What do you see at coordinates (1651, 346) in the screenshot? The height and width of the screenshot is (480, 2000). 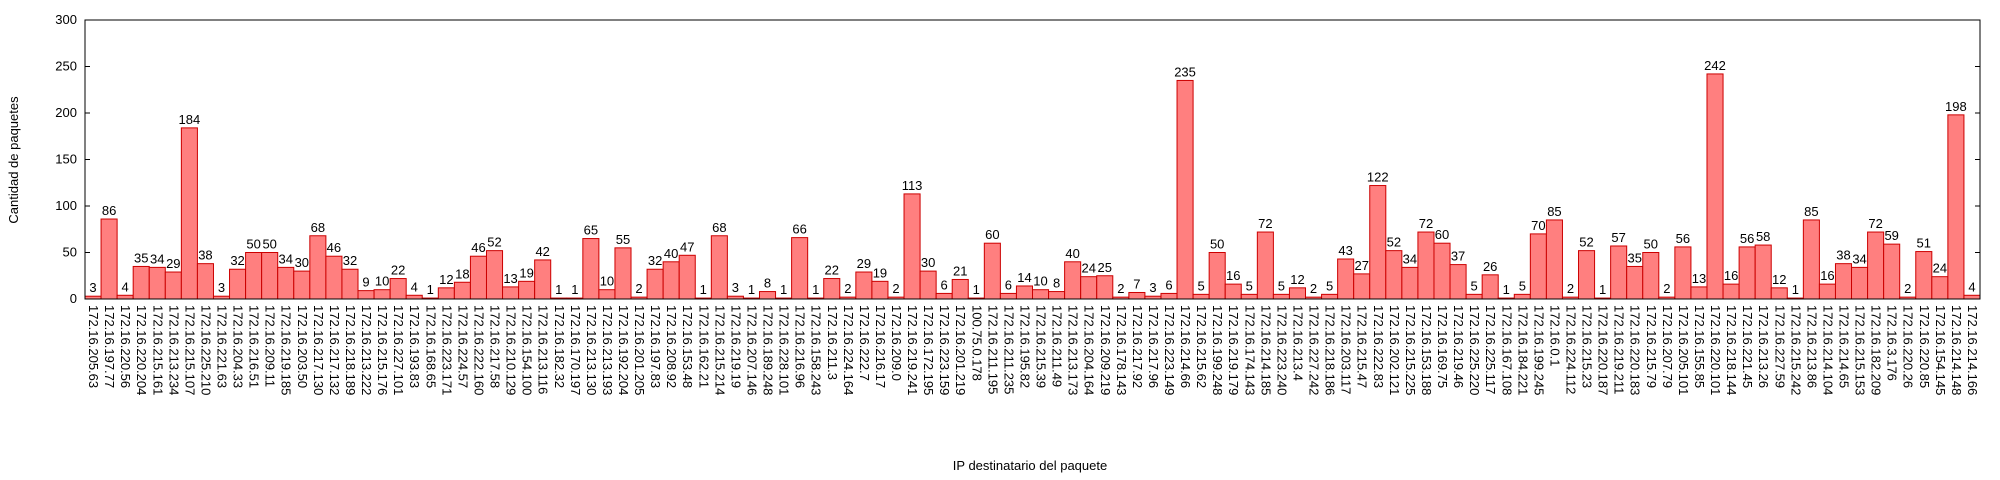 I see `x-tick-label: 172.16.215.79` at bounding box center [1651, 346].